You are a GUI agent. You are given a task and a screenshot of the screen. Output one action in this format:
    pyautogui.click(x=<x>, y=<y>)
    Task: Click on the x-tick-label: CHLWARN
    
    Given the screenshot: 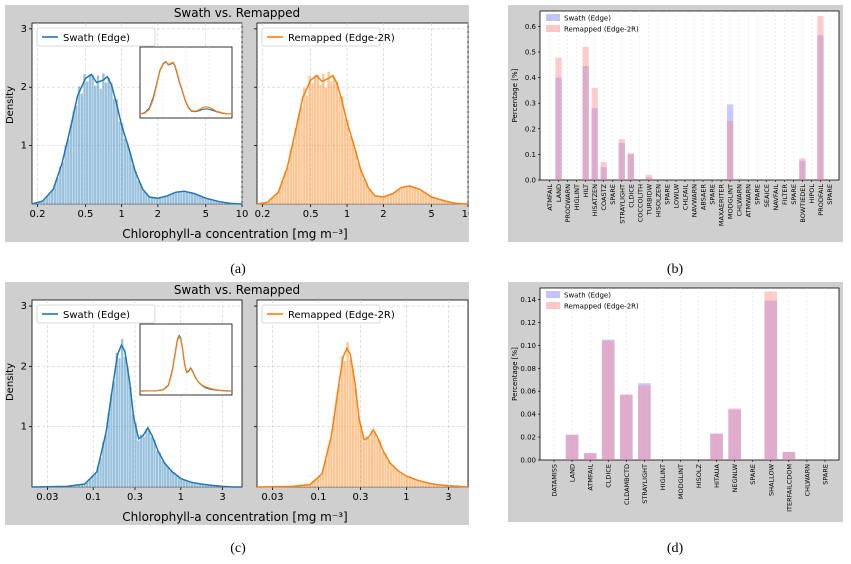 What is the action you would take?
    pyautogui.click(x=807, y=480)
    